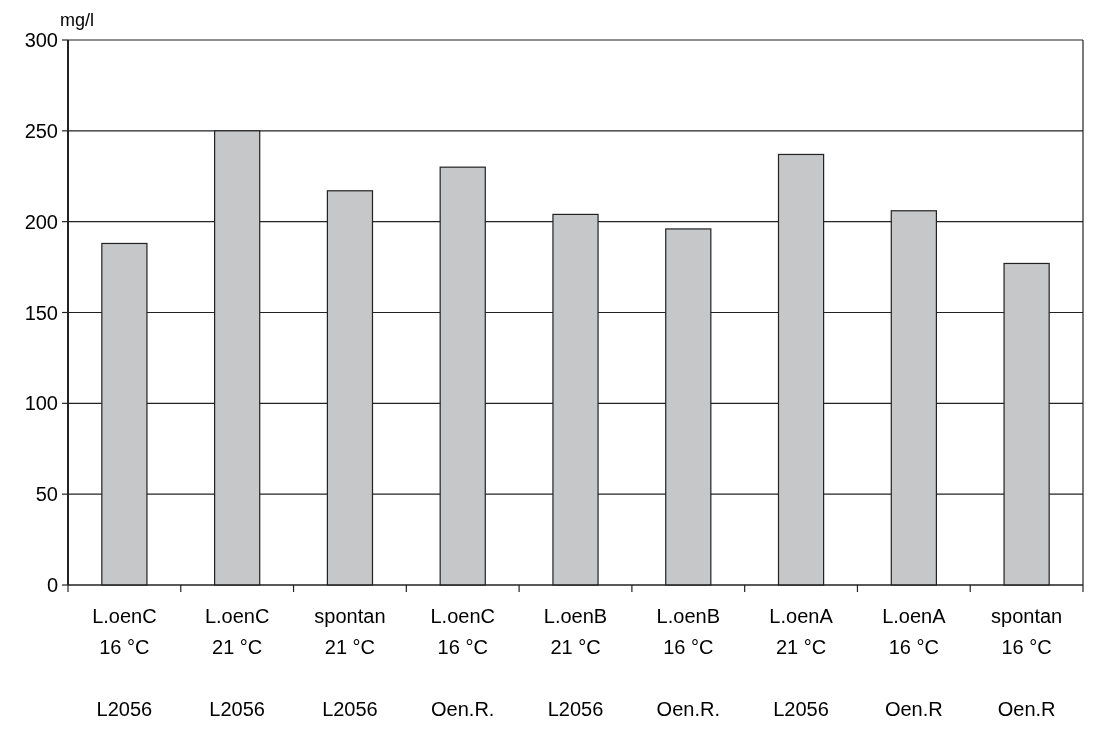 The height and width of the screenshot is (743, 1101). I want to click on y-tick-label: 300, so click(41, 40).